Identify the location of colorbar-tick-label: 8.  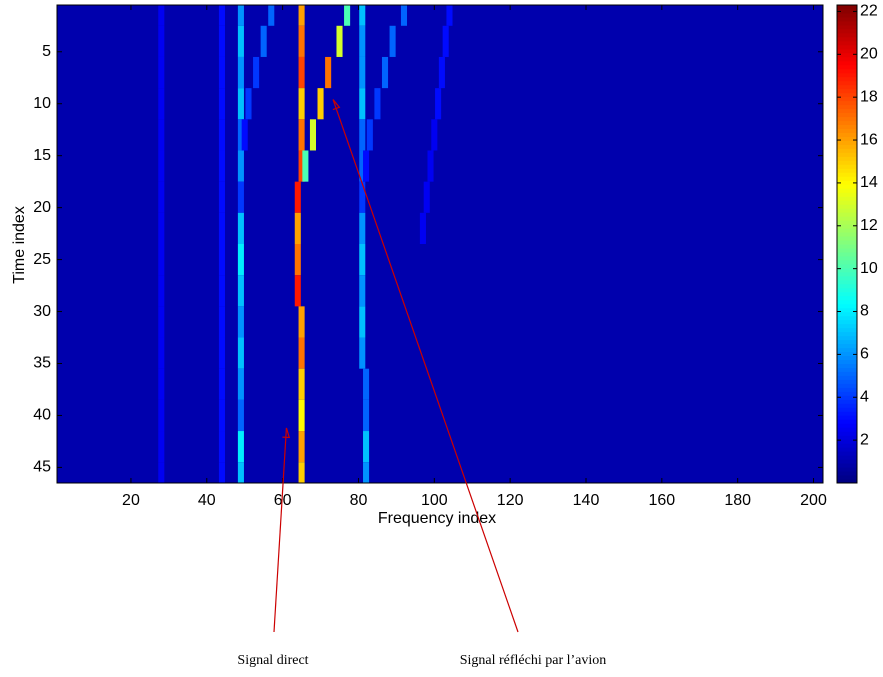
(864, 311).